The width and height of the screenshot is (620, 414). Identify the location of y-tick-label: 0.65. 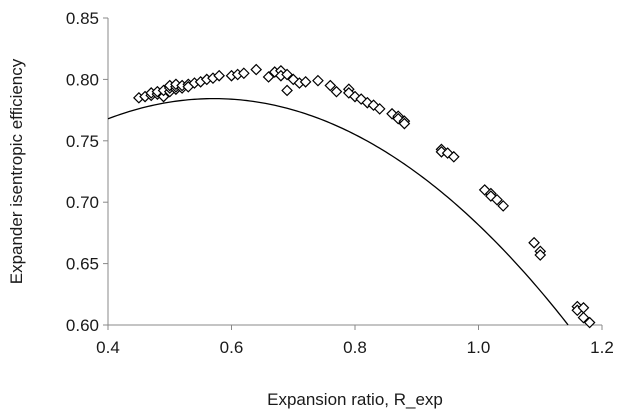
(82, 264).